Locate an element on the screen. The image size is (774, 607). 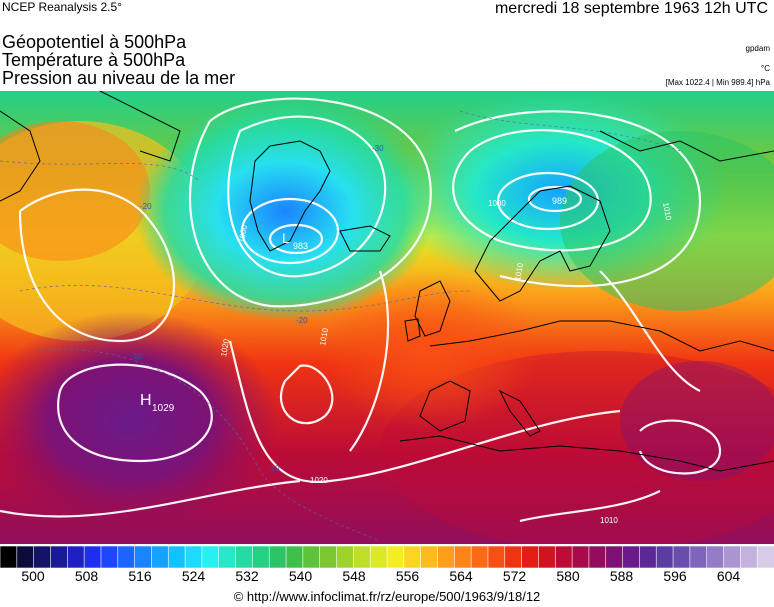
title-pressure: Pression au niveau de la mer is located at coordinates (119, 78).